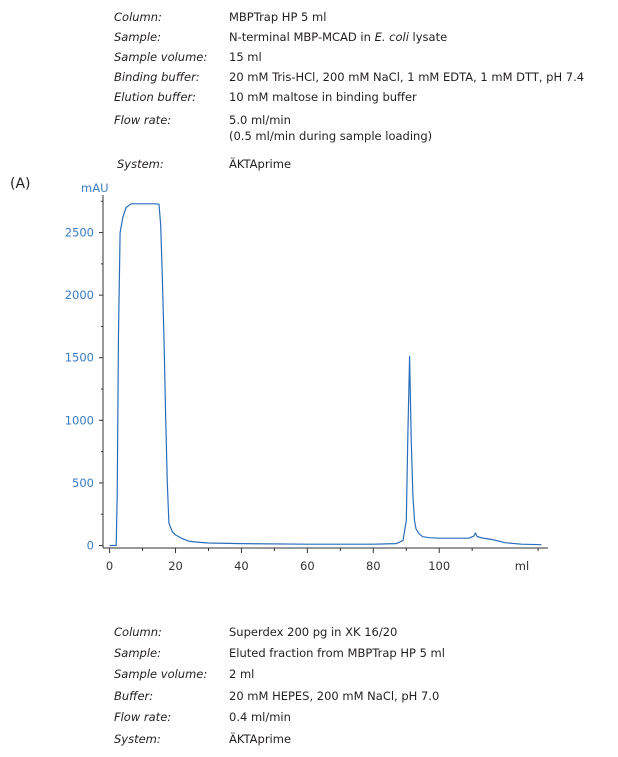 This screenshot has width=618, height=757. Describe the element at coordinates (83, 483) in the screenshot. I see `y-tick-label: 500` at that location.